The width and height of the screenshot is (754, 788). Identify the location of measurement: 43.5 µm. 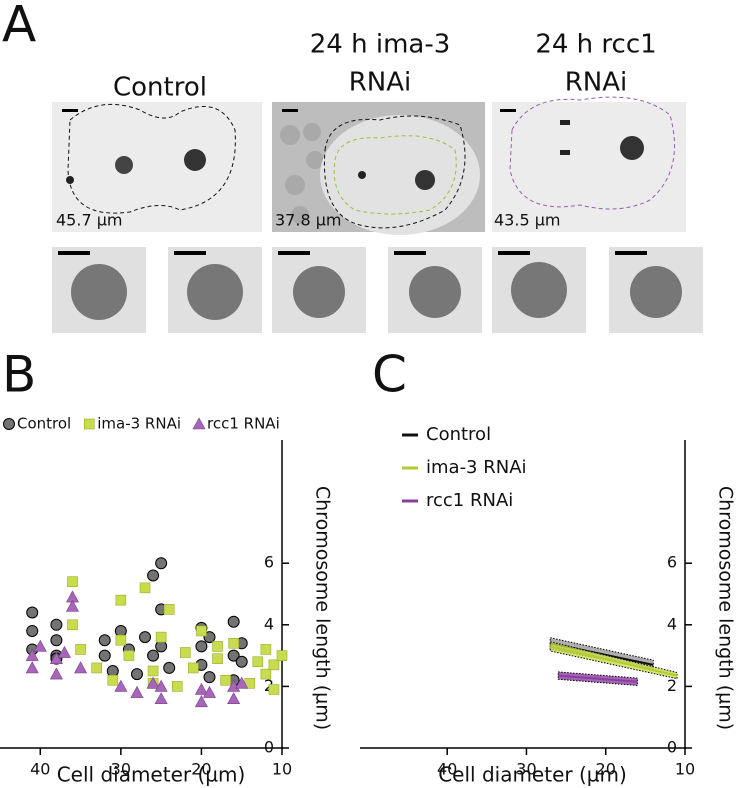
(527, 220).